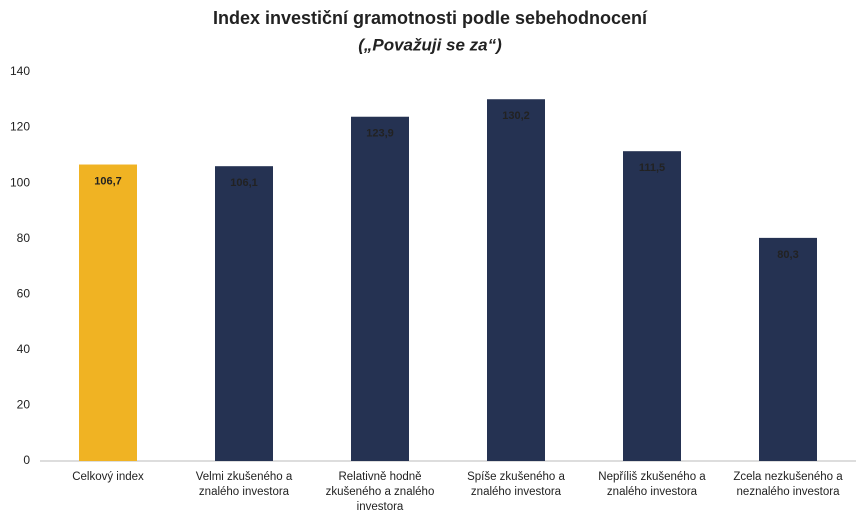 The width and height of the screenshot is (860, 531). I want to click on x-tick-label-box: Spíše zkušeného a znalého investora, so click(516, 484).